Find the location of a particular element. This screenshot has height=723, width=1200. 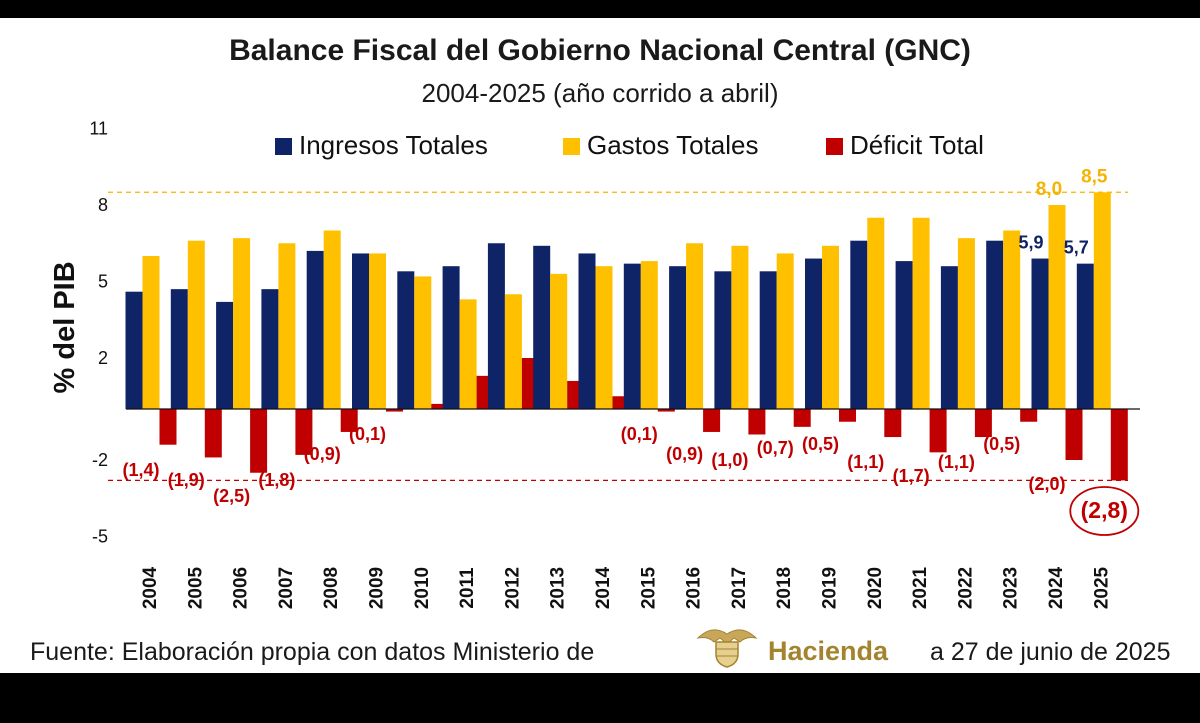

deficit-bar-2006 is located at coordinates (259, 441).